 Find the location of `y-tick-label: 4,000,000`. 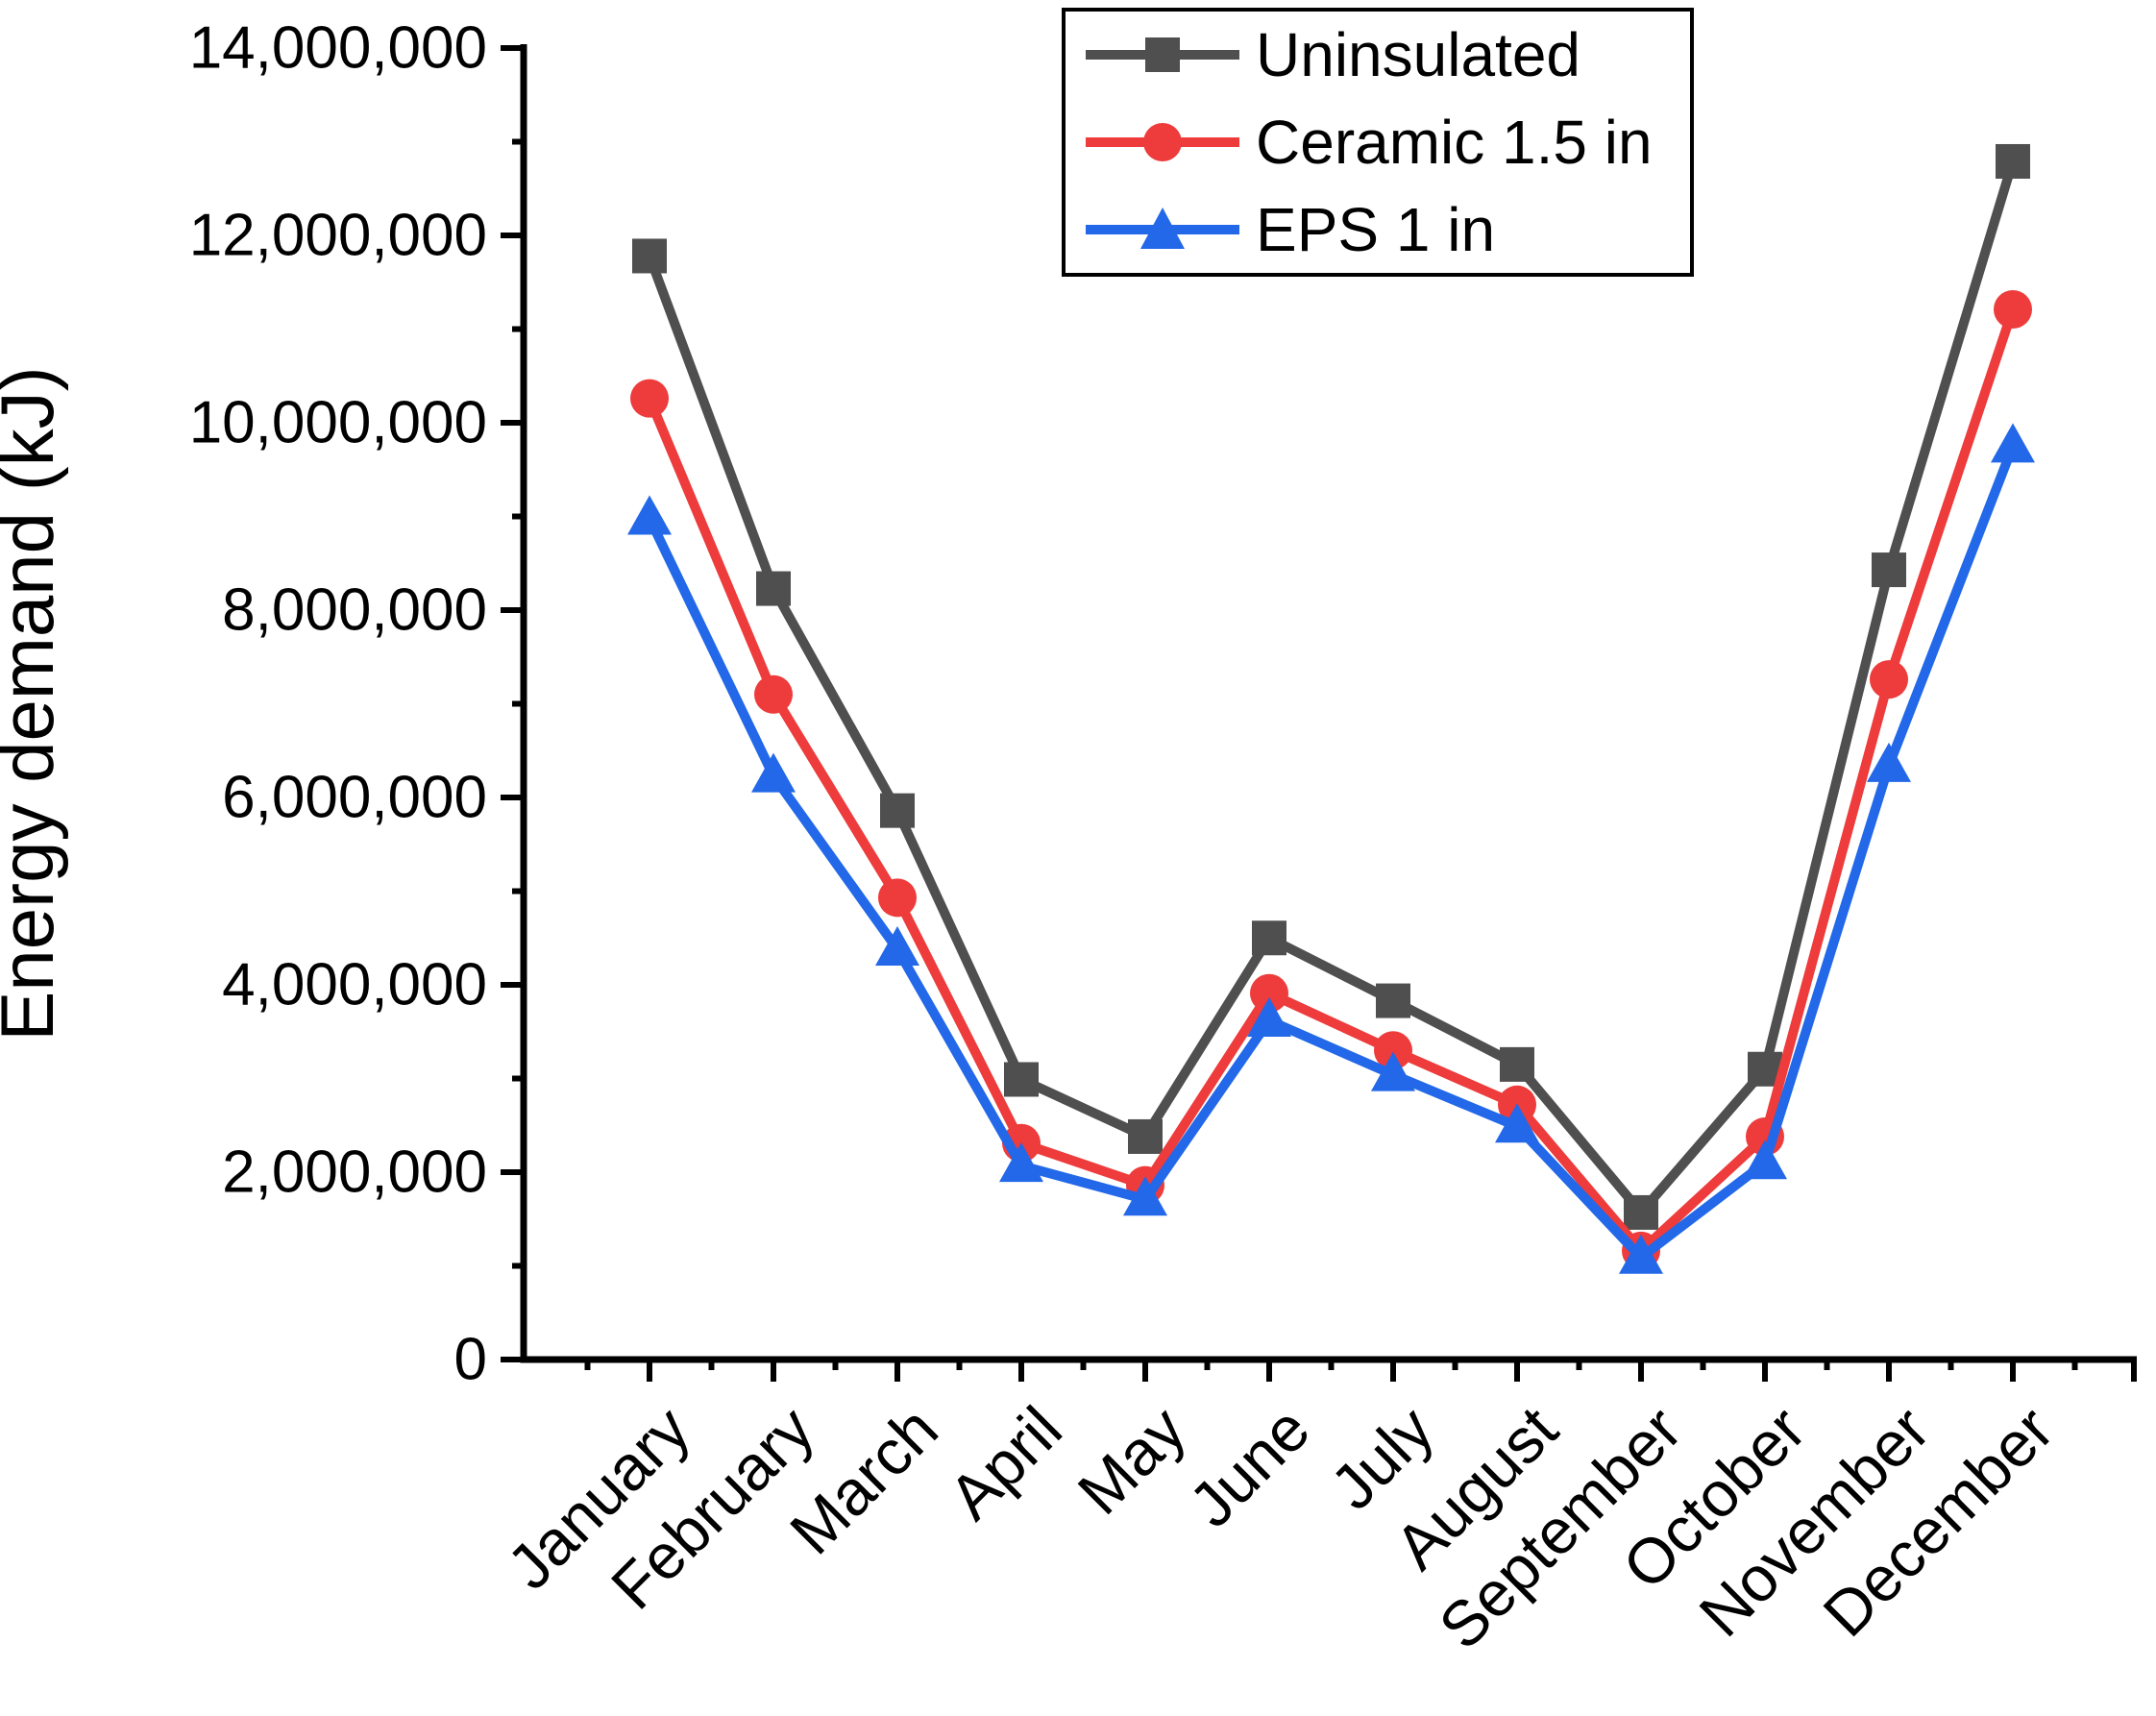

y-tick-label: 4,000,000 is located at coordinates (354, 985).